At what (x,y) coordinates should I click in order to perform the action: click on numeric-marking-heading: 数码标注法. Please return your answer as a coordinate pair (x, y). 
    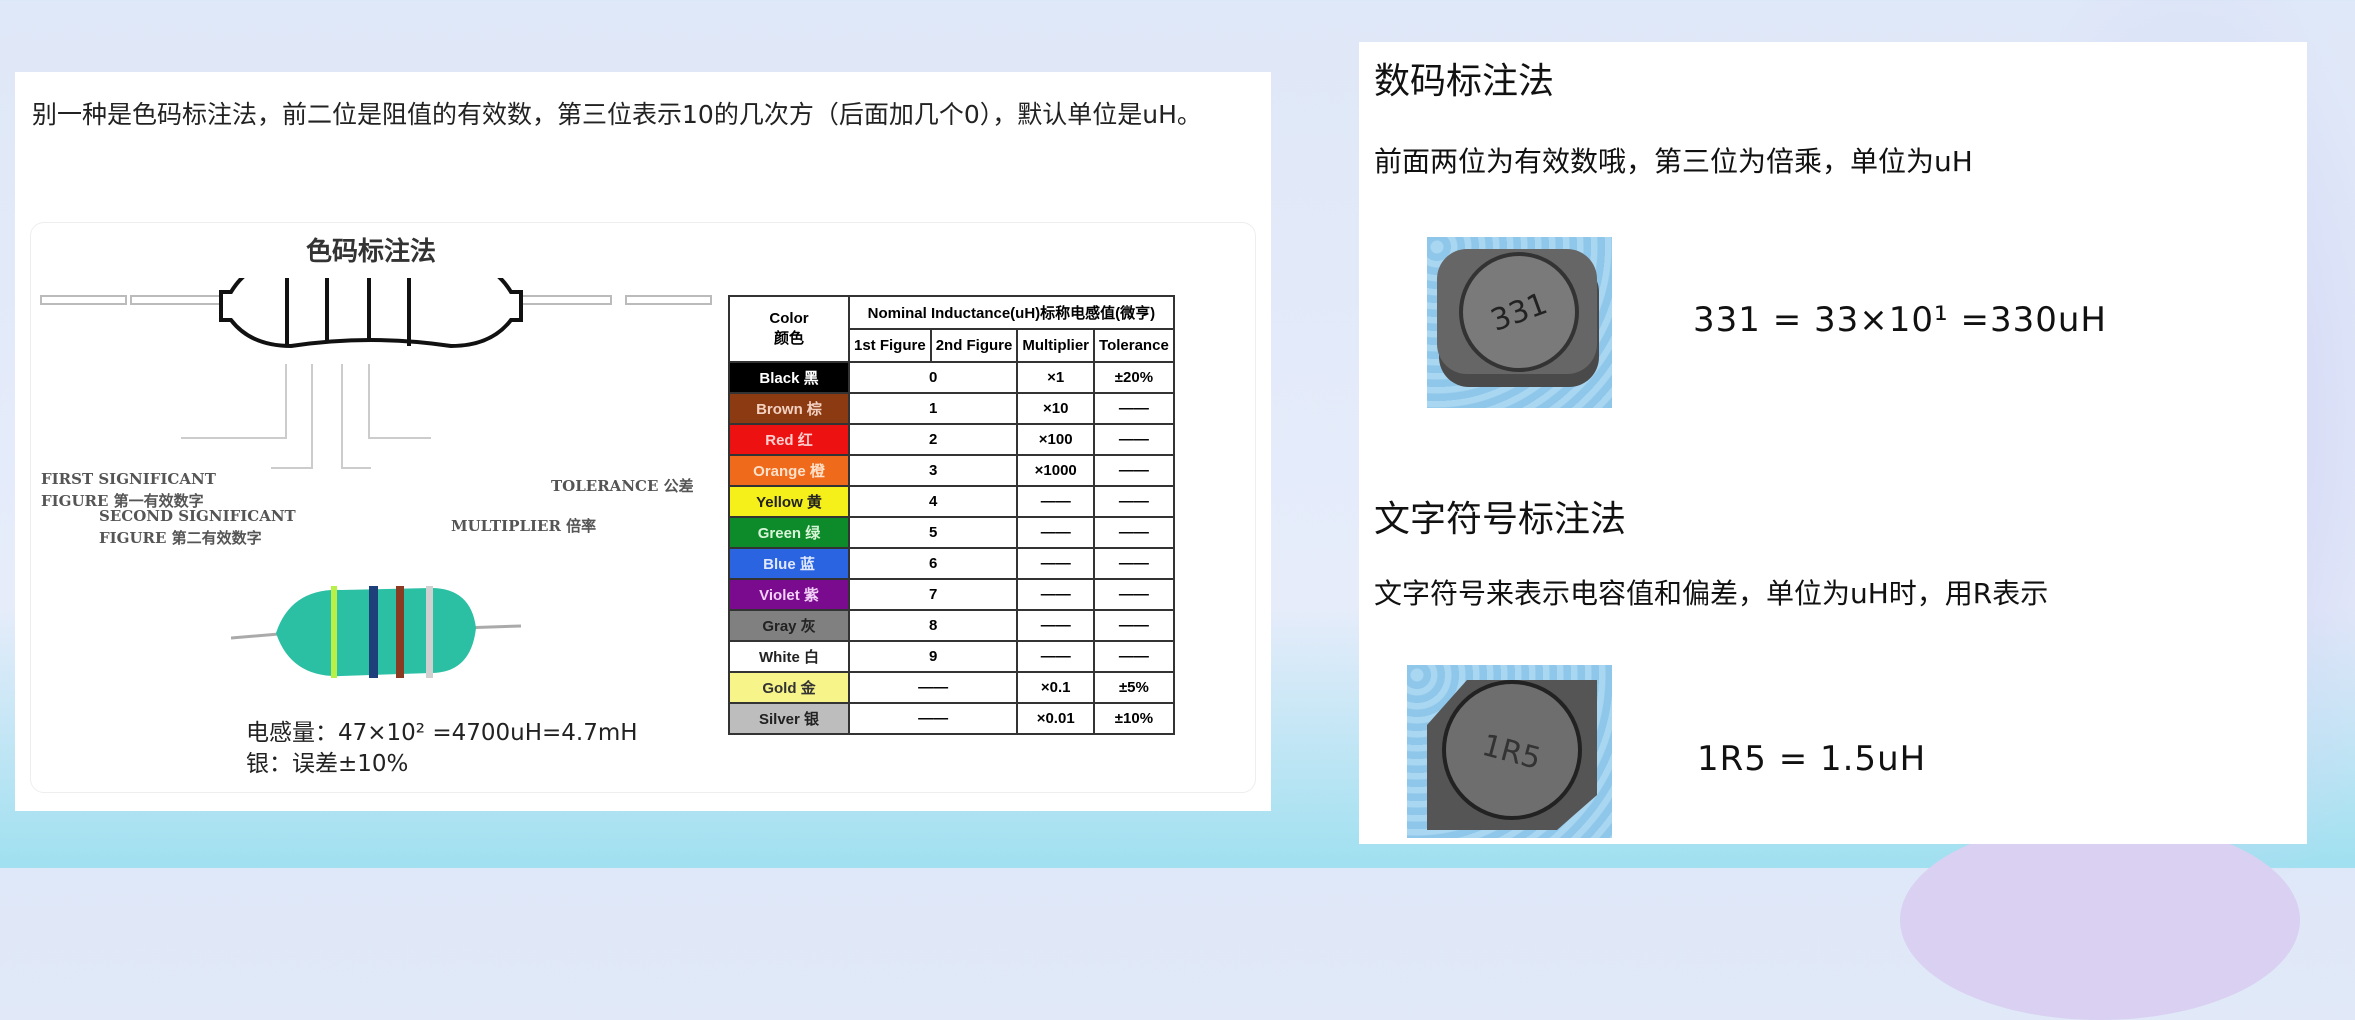
    Looking at the image, I should click on (1464, 81).